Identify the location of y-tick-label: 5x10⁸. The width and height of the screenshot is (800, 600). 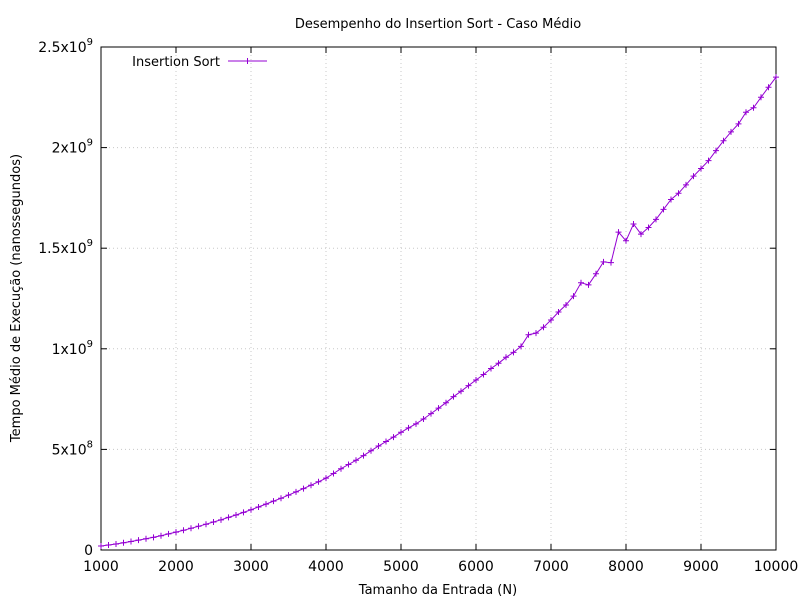
(72, 448).